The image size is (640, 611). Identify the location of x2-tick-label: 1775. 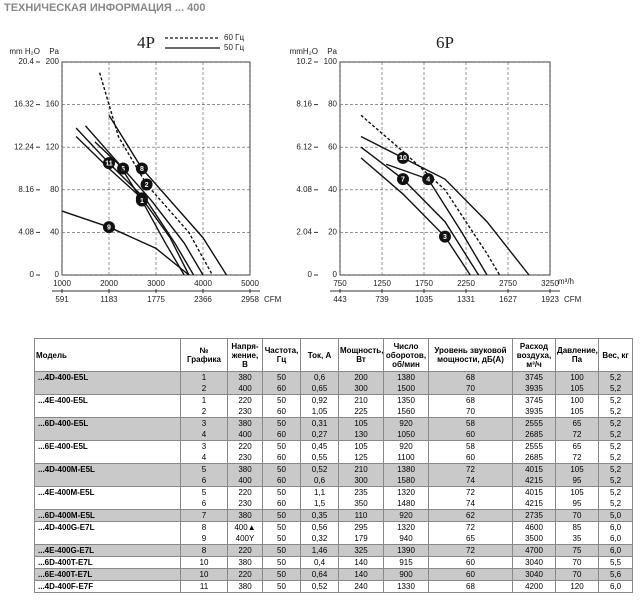
(156, 299).